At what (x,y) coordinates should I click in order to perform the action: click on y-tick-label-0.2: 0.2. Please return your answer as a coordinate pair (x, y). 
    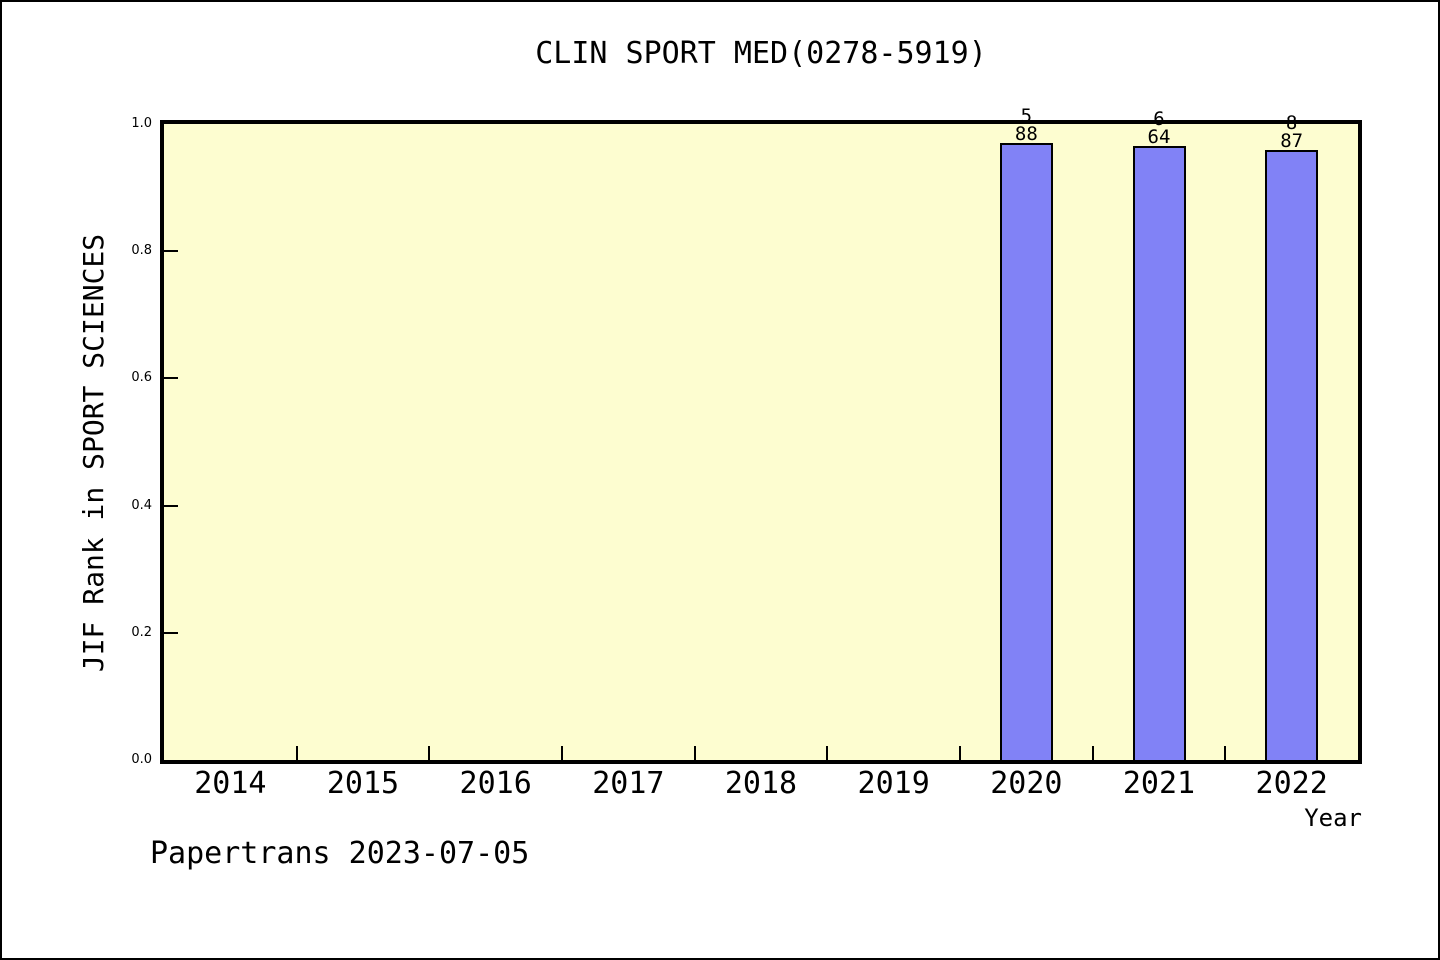
    Looking at the image, I should click on (141, 632).